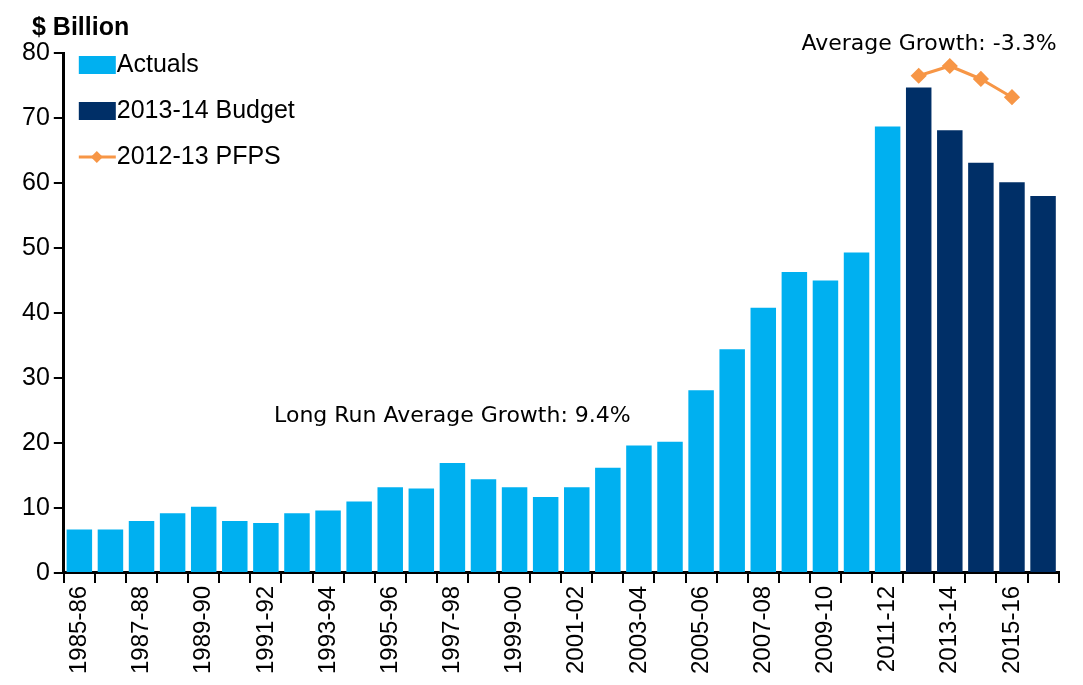  I want to click on legend-label: 2013-14 Budget, so click(205, 108).